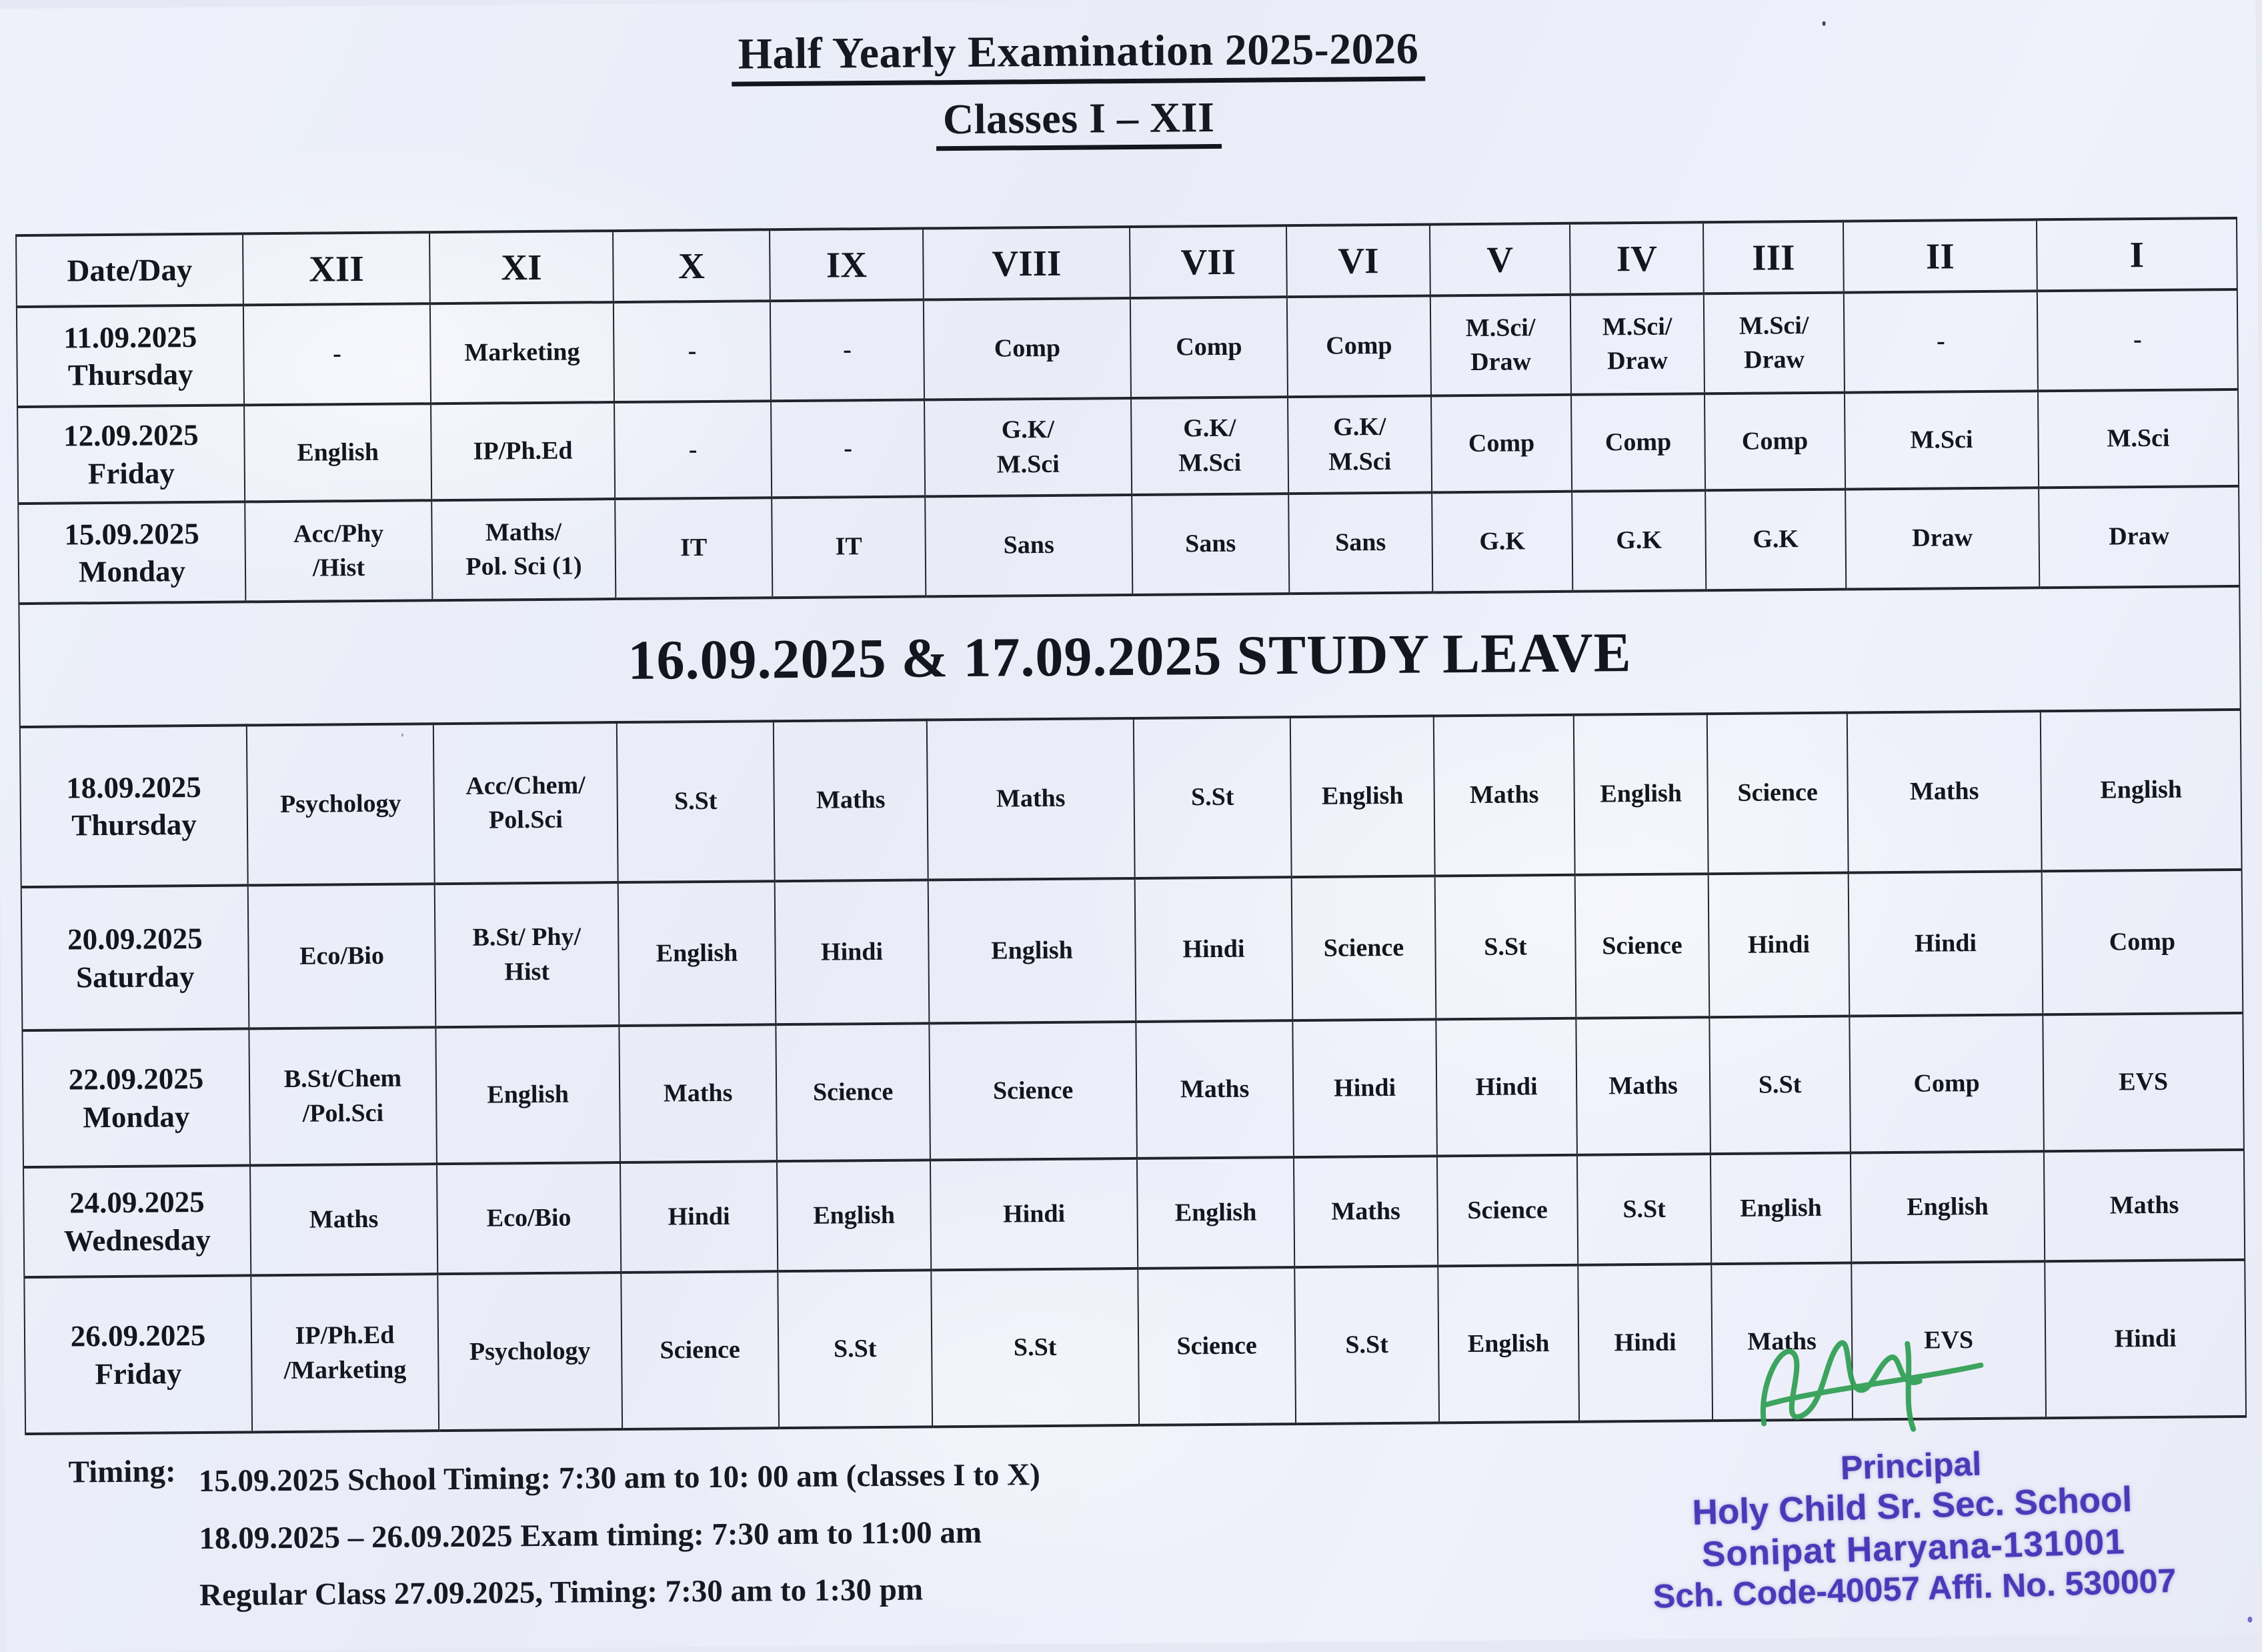 This screenshot has width=2262, height=1652. What do you see at coordinates (522, 353) in the screenshot?
I see `subject-cell: Marketing` at bounding box center [522, 353].